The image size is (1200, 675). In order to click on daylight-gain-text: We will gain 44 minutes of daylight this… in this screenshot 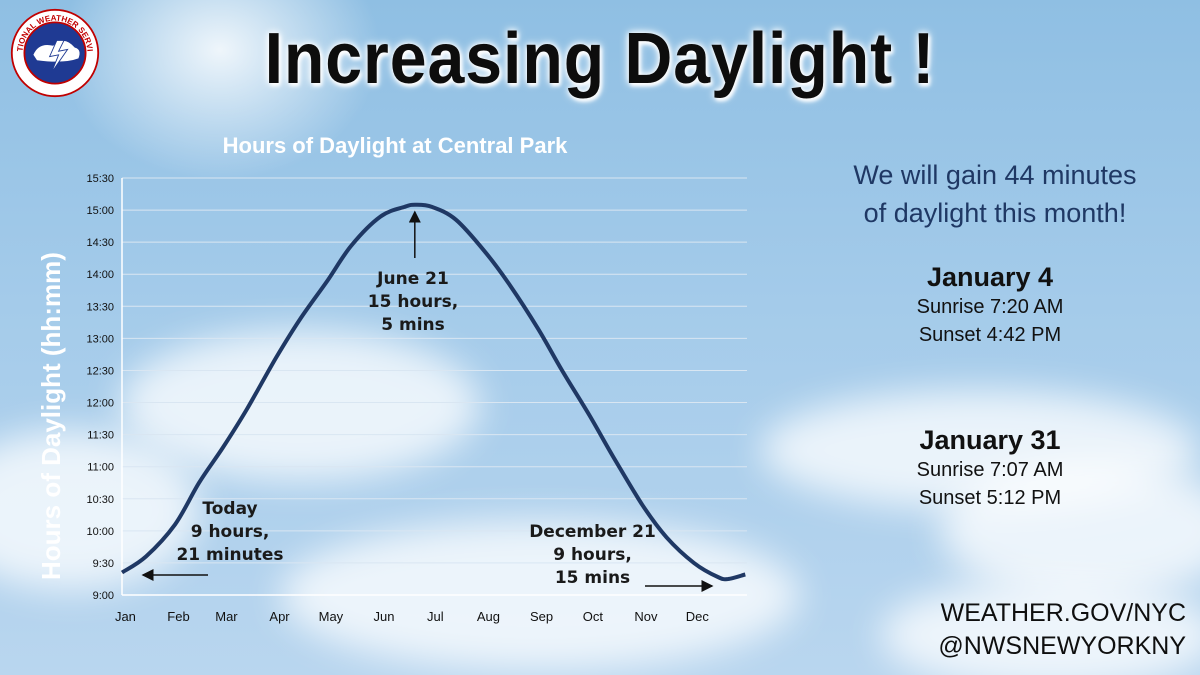, I will do `click(995, 194)`.